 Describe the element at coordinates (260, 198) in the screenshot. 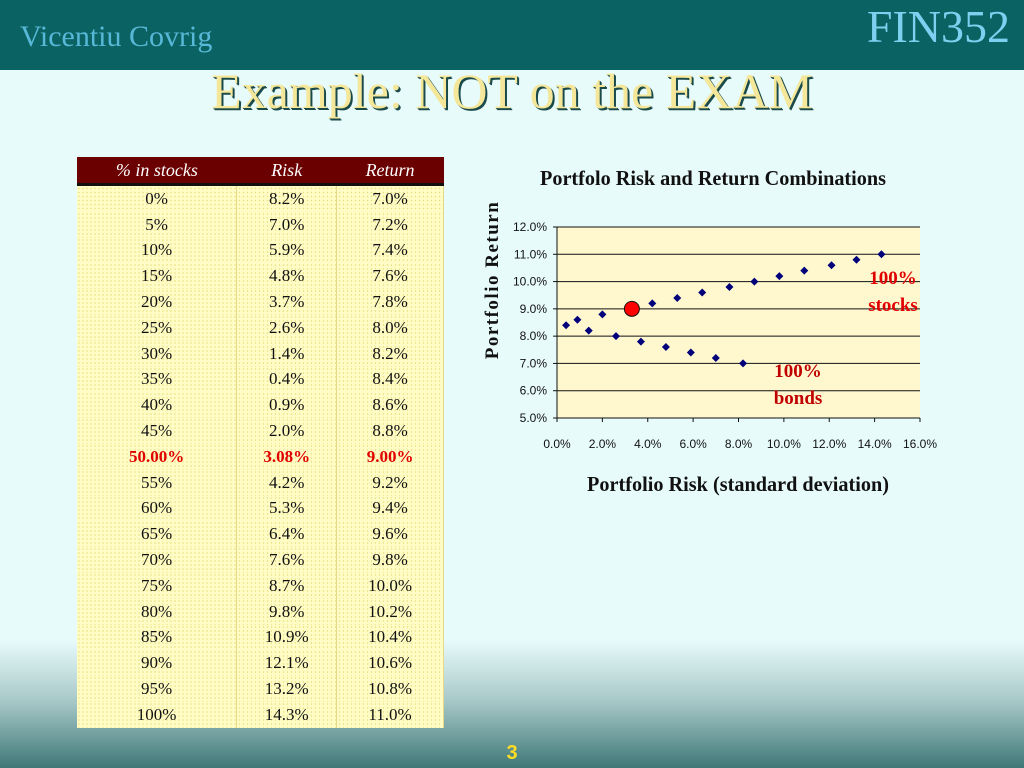

I see `table-row: 0% 8.2% 7.0%` at that location.